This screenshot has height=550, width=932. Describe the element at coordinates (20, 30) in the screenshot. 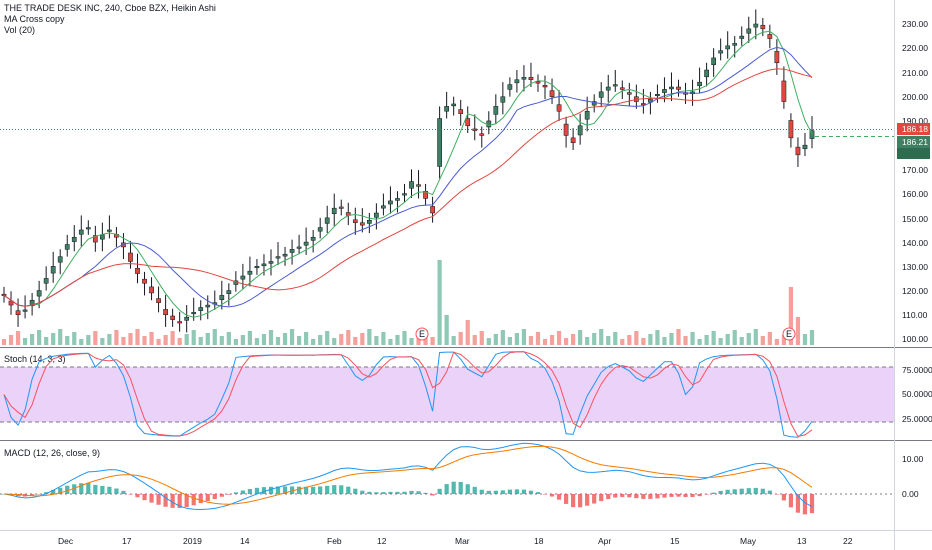

I see `study-volume: Vol (20)` at that location.